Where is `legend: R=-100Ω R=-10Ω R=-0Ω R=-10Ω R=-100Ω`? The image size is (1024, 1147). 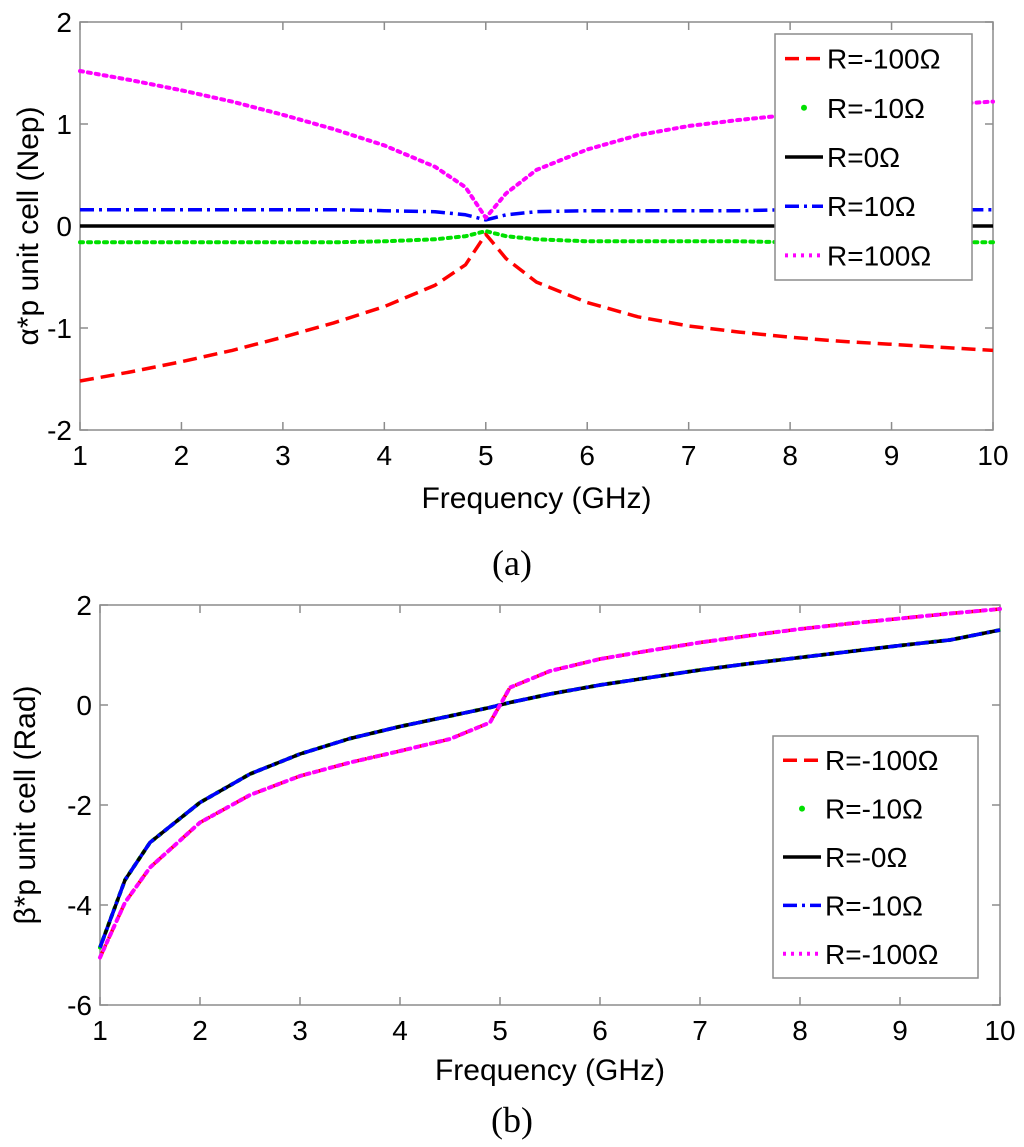 legend: R=-100Ω R=-10Ω R=-0Ω R=-10Ω R=-100Ω is located at coordinates (875, 857).